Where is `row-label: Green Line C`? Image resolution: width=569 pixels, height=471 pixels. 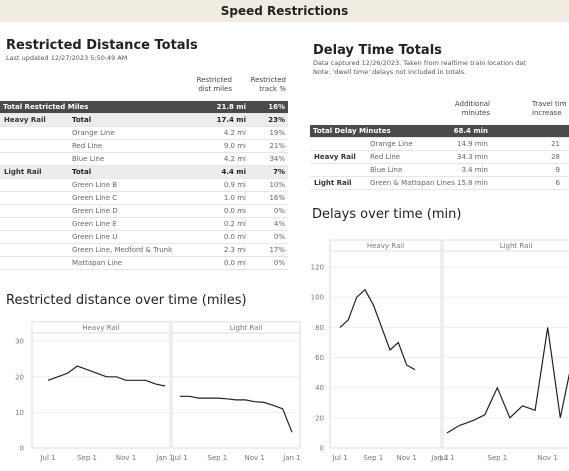
row-label: Green Line C is located at coordinates (95, 198).